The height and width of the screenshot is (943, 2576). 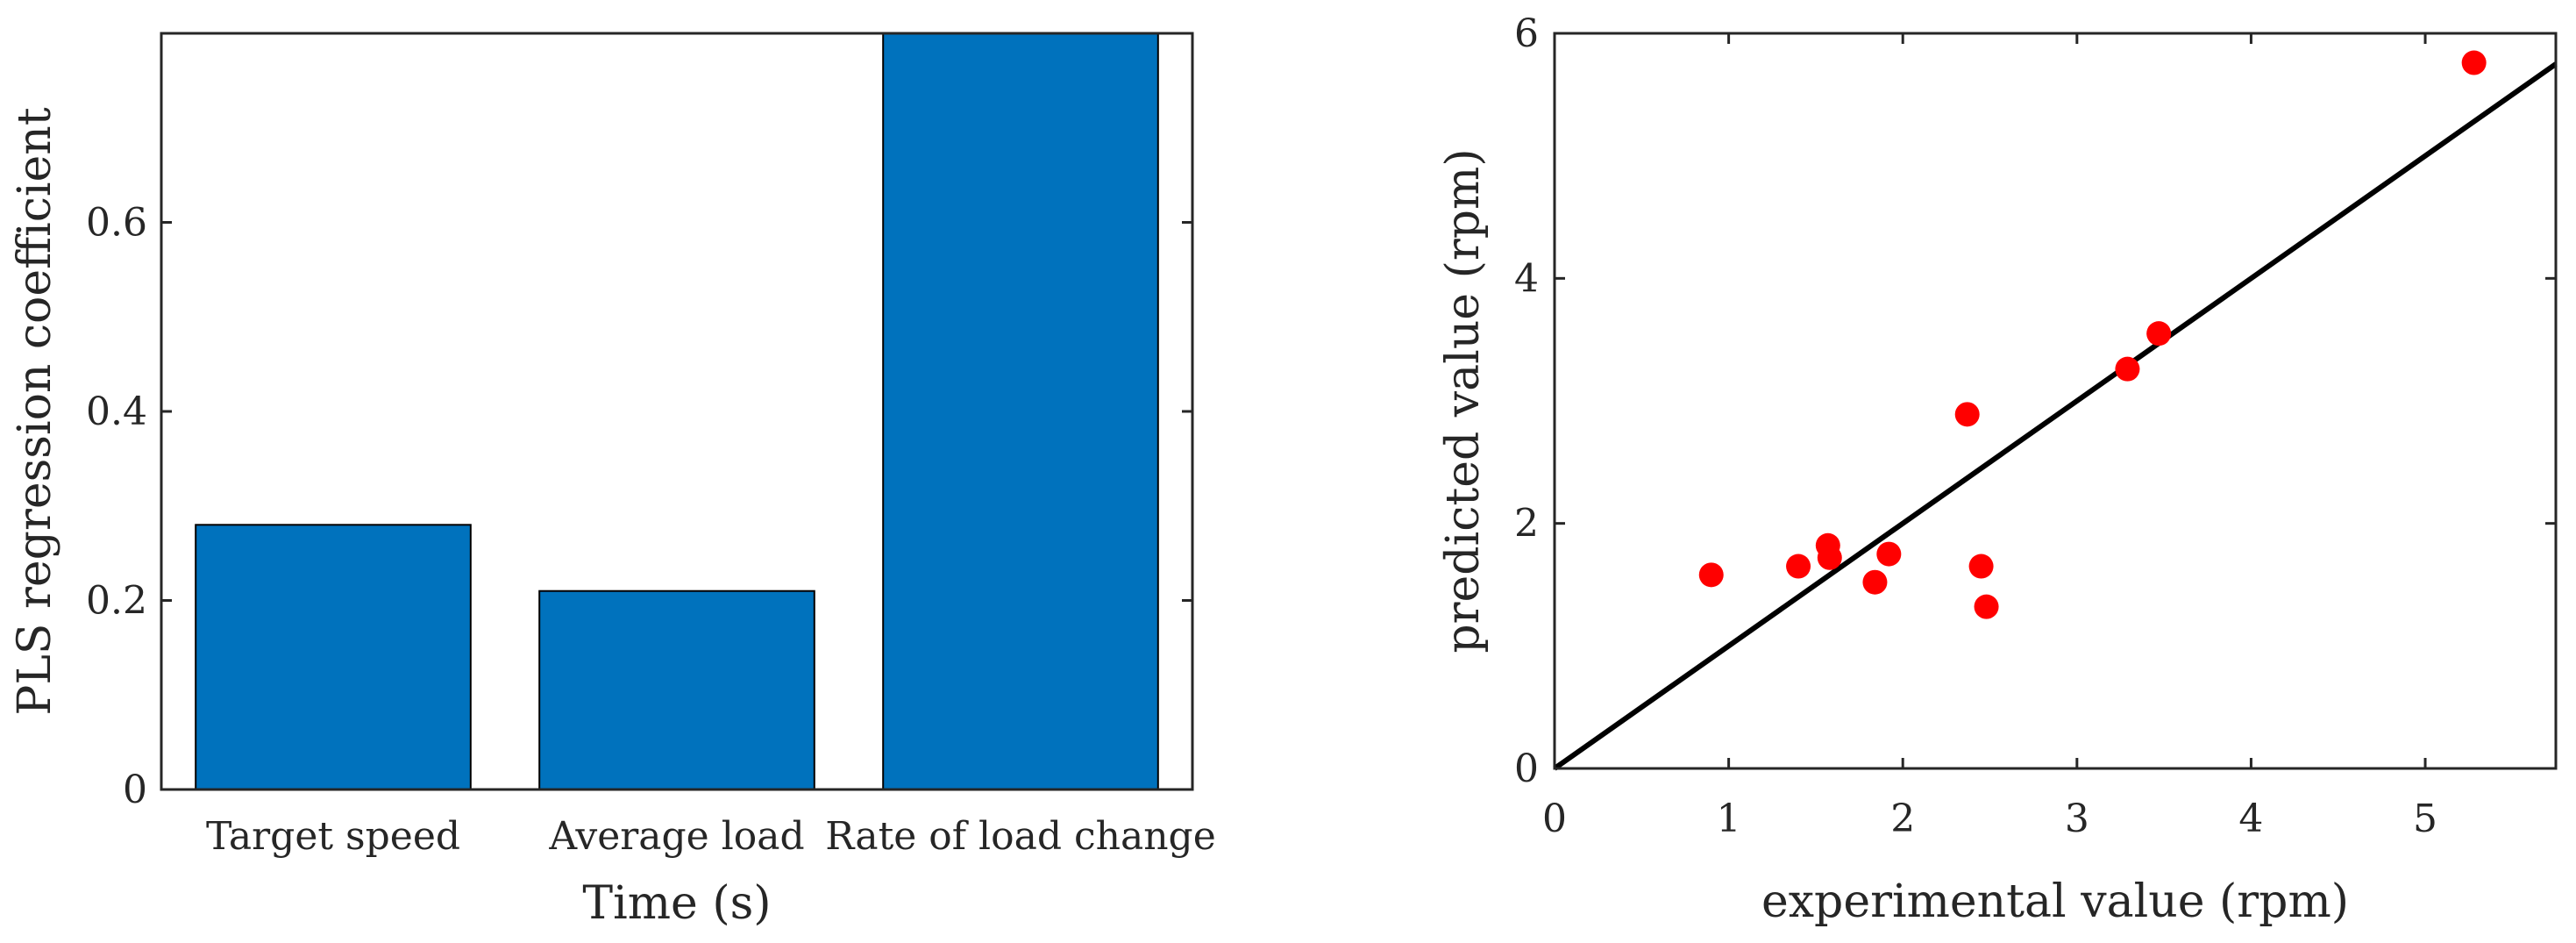 I want to click on bar-category-label: Average load, so click(x=676, y=836).